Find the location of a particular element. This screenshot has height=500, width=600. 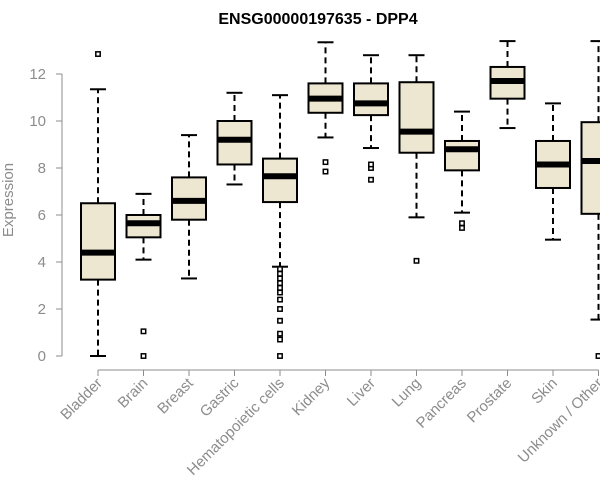

chart-title: ENSG00000197635 - DPP4 is located at coordinates (317, 19).